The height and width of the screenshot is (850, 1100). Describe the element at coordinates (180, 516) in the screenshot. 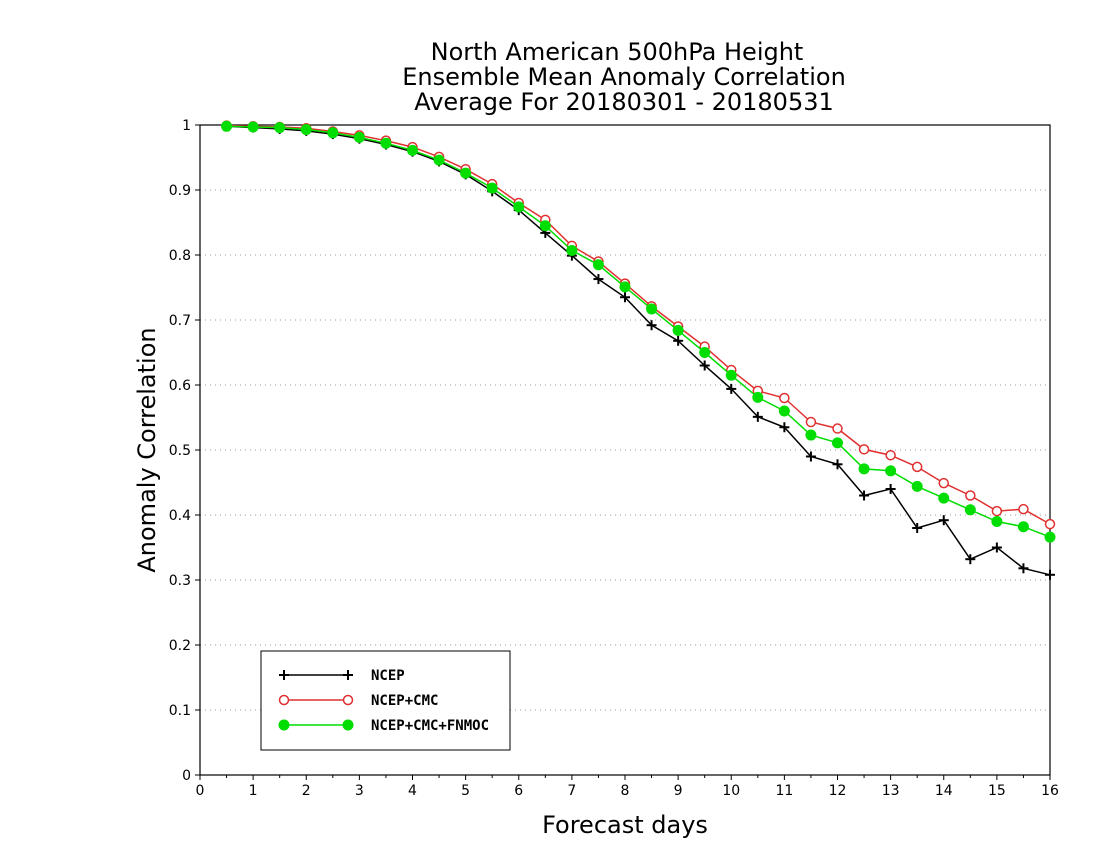

I see `y-tick-label: 0.4` at that location.